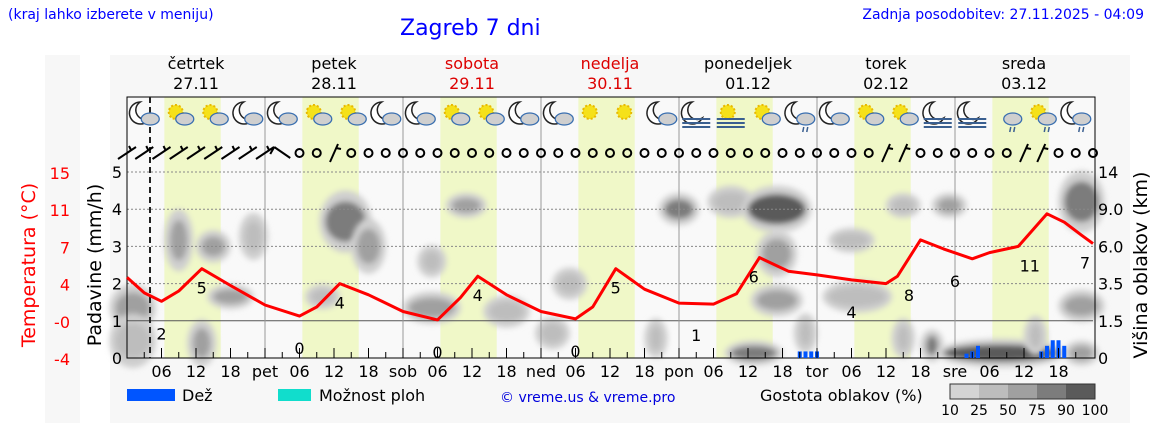 This screenshot has height=443, width=1152. What do you see at coordinates (117, 209) in the screenshot?
I see `rain-tick: 4` at bounding box center [117, 209].